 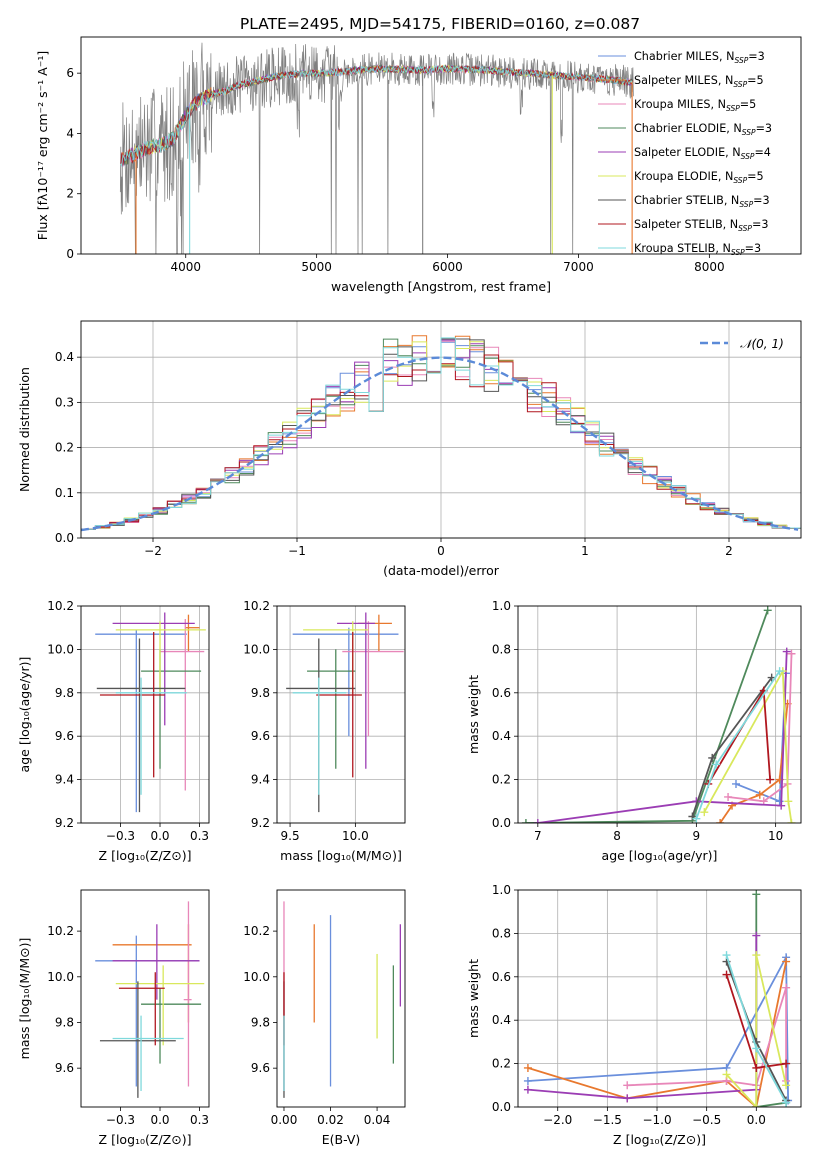 What do you see at coordinates (525, 821) in the screenshot?
I see `weight-point-chabrier-elodie` at bounding box center [525, 821].